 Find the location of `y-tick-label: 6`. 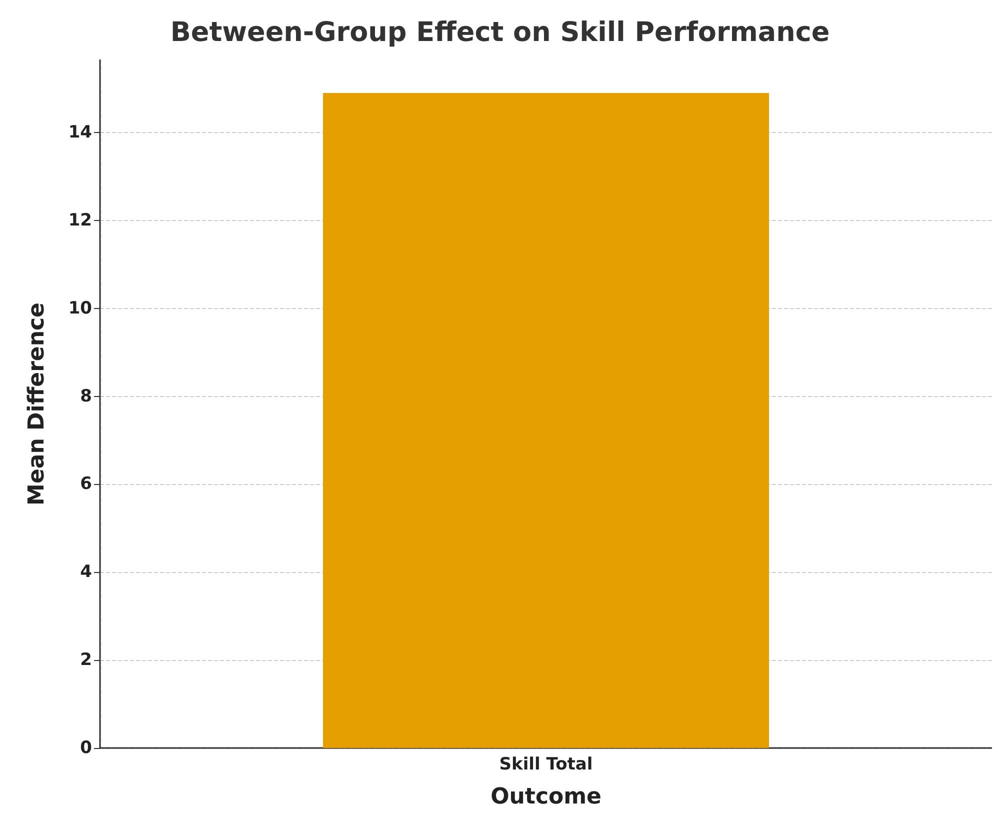

y-tick-label: 6 is located at coordinates (86, 484).